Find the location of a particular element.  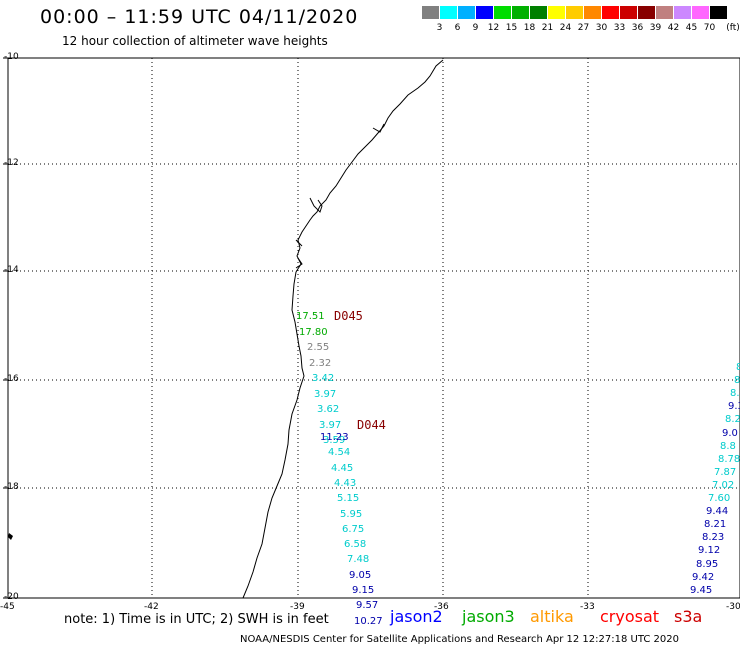

satellite-name: s3a is located at coordinates (688, 616).